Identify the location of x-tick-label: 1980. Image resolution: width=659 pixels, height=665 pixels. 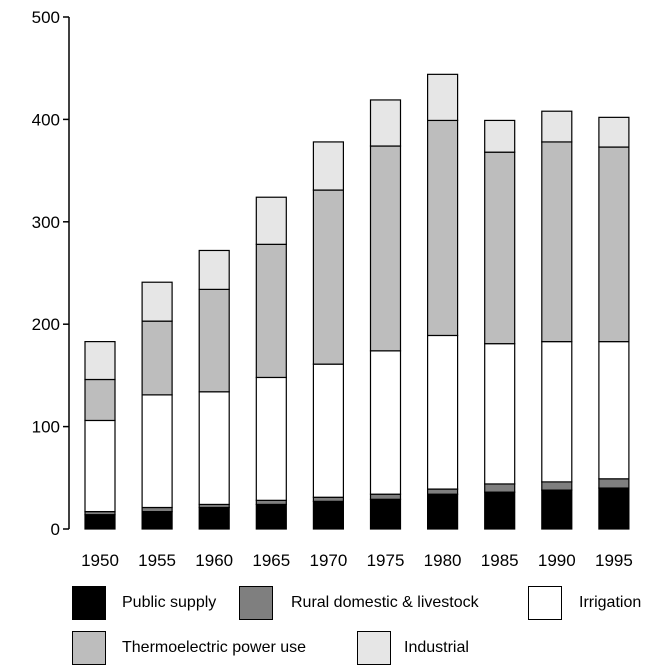
(443, 560).